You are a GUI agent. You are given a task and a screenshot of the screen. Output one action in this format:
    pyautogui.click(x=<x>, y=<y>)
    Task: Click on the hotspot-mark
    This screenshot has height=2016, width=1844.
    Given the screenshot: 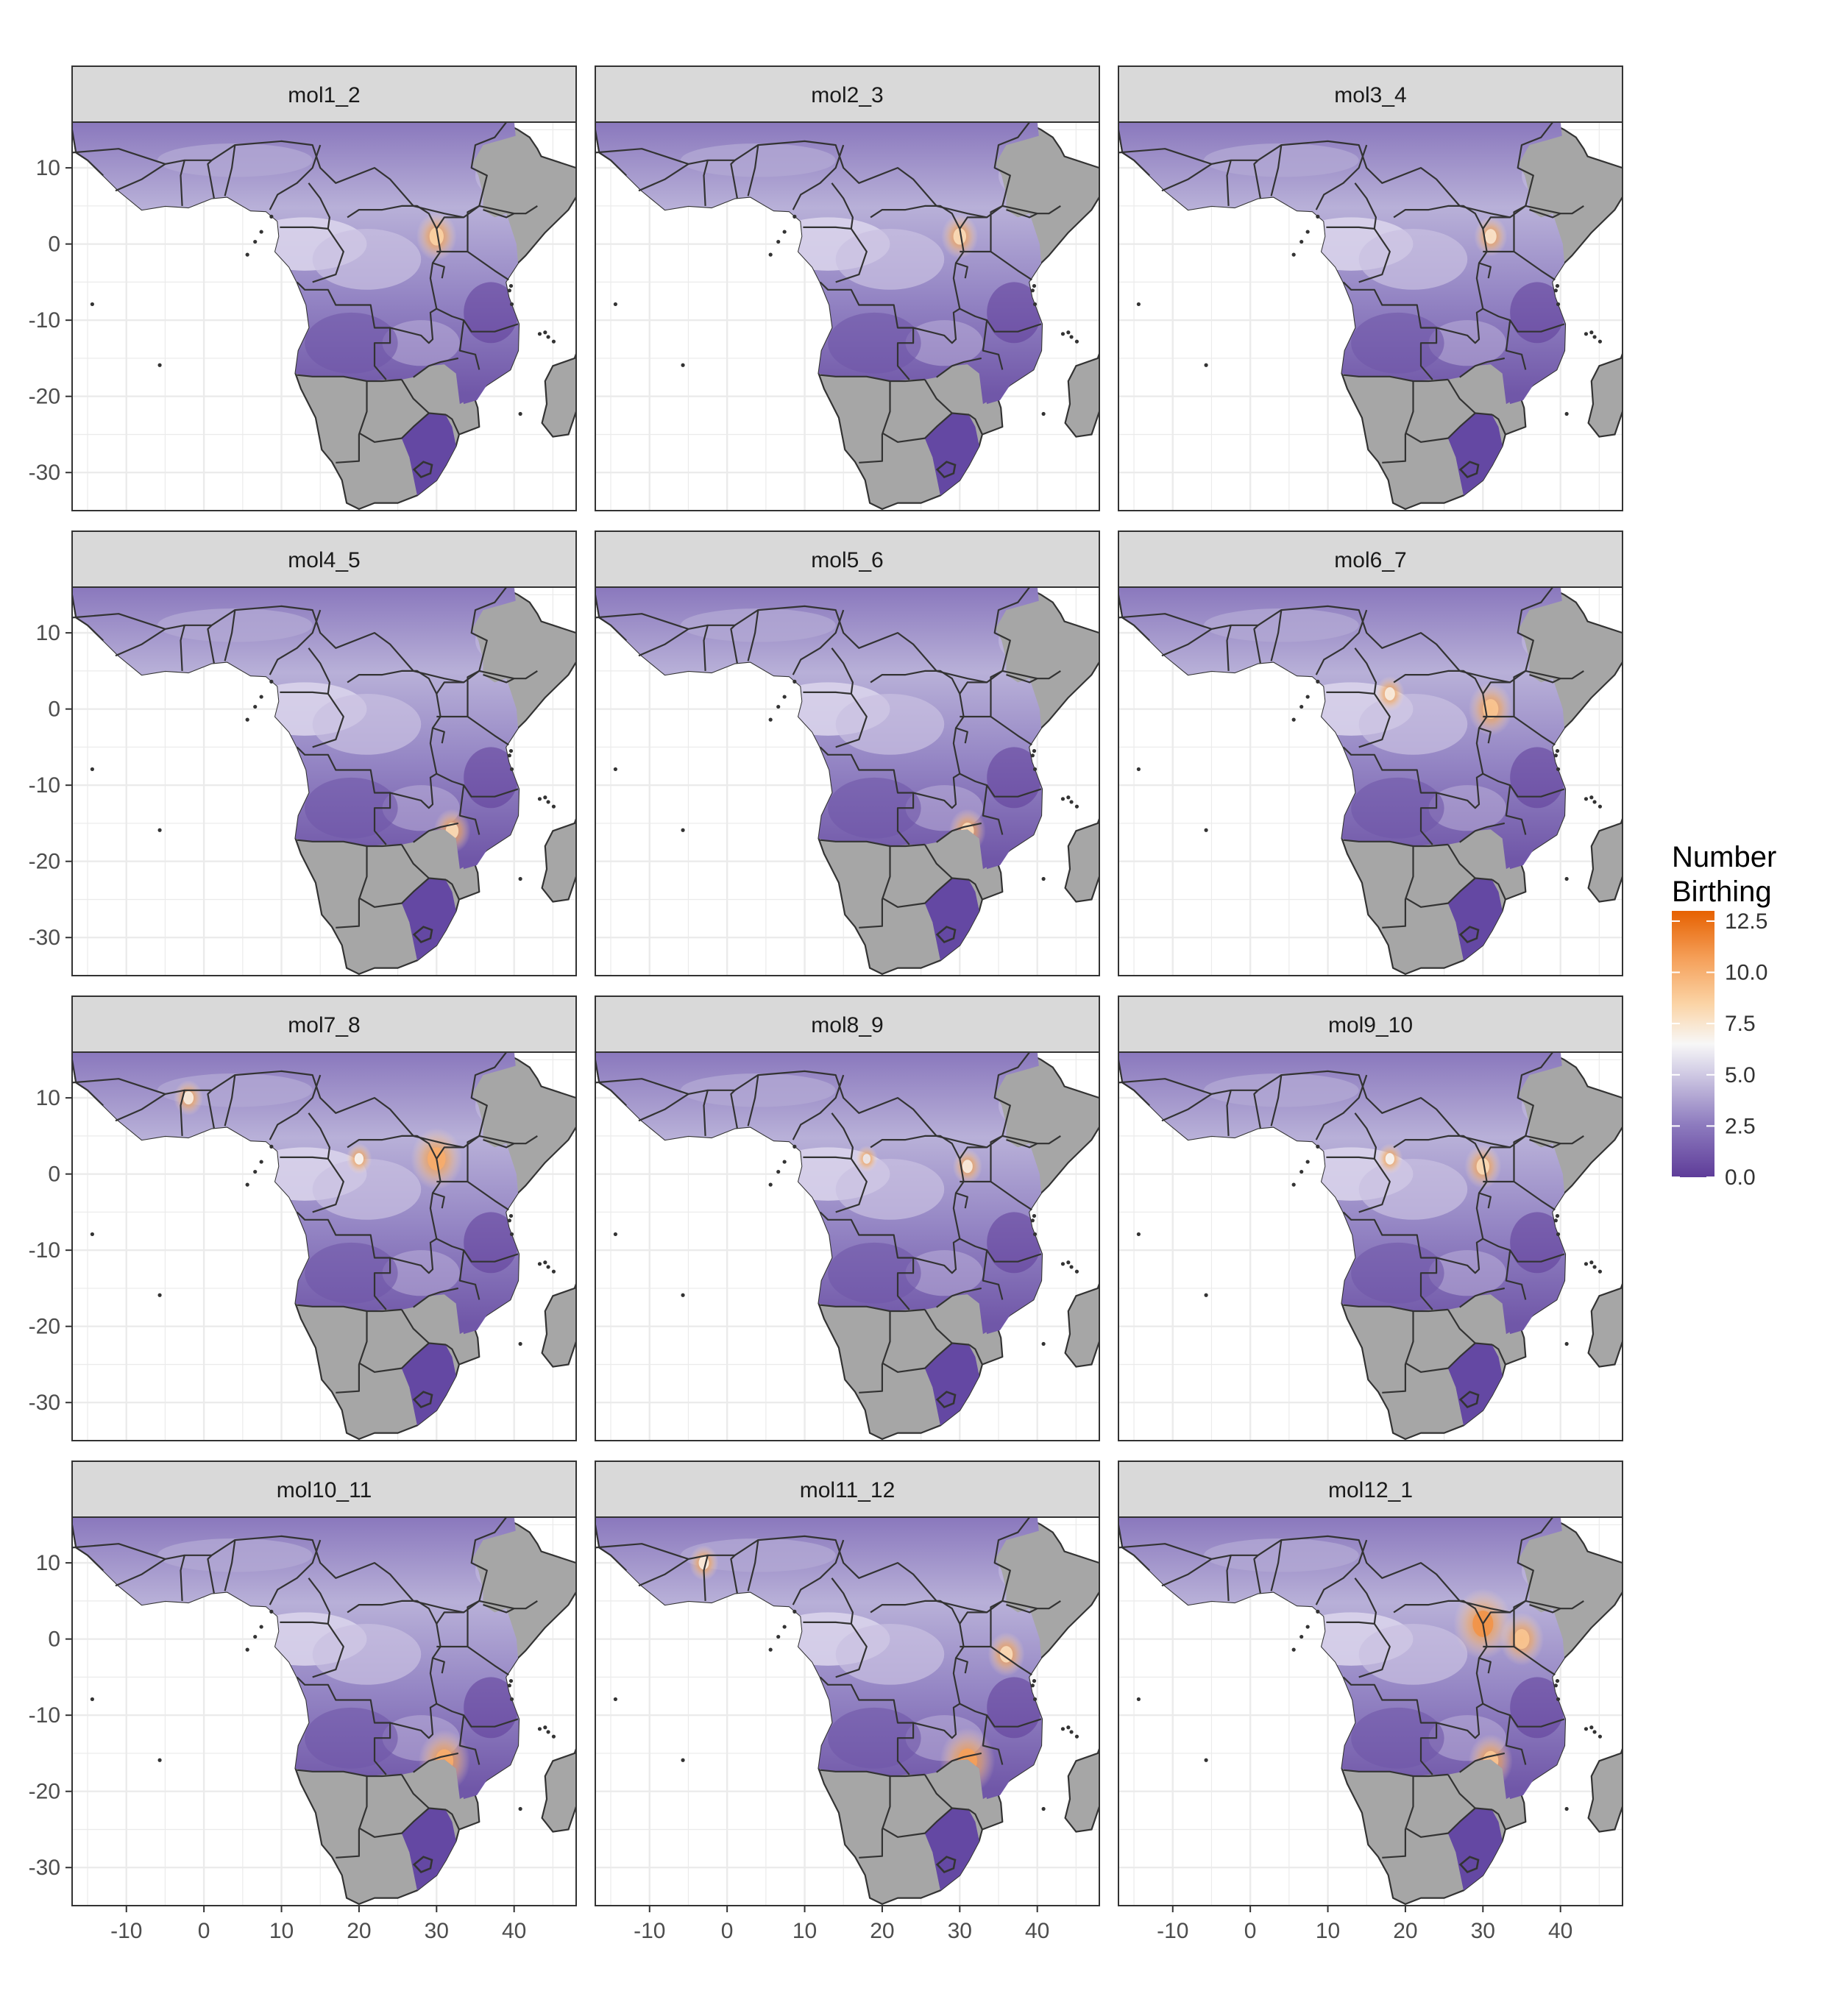 What is the action you would take?
    pyautogui.click(x=1490, y=236)
    